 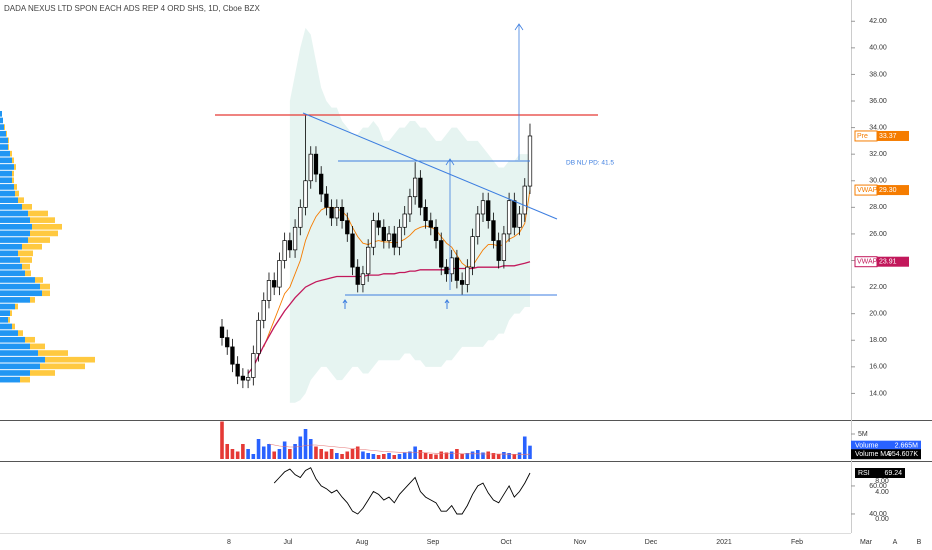 I want to click on y-tick-label: 34.00, so click(x=878, y=127).